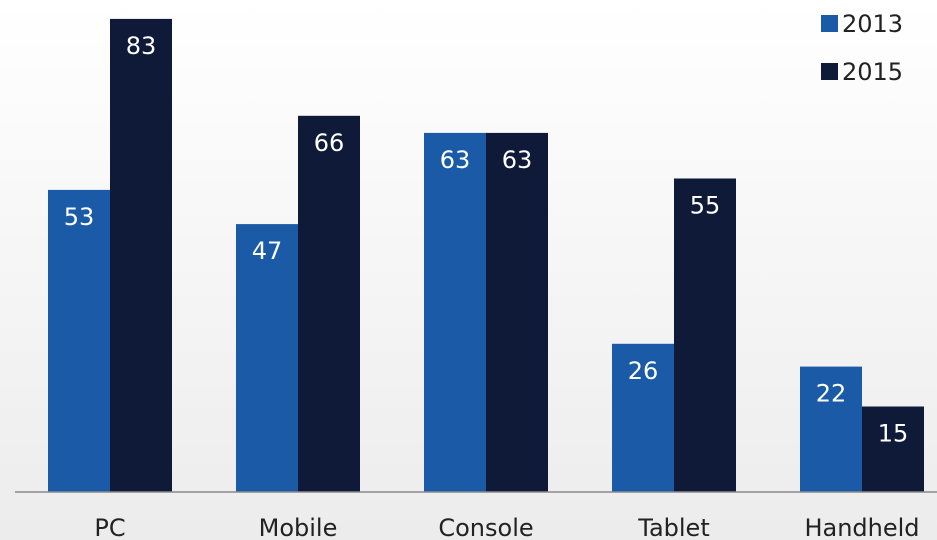 This screenshot has width=937, height=540. What do you see at coordinates (485, 527) in the screenshot?
I see `x-tick-label-console: Console` at bounding box center [485, 527].